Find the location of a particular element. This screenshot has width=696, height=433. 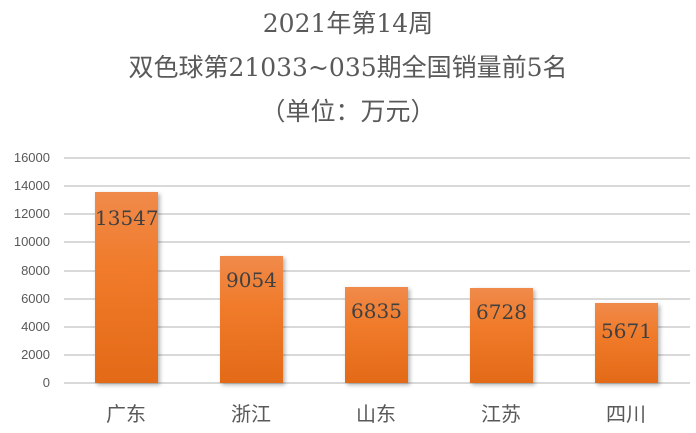

chart-title-line-3: （单位：万元） is located at coordinates (348, 111).